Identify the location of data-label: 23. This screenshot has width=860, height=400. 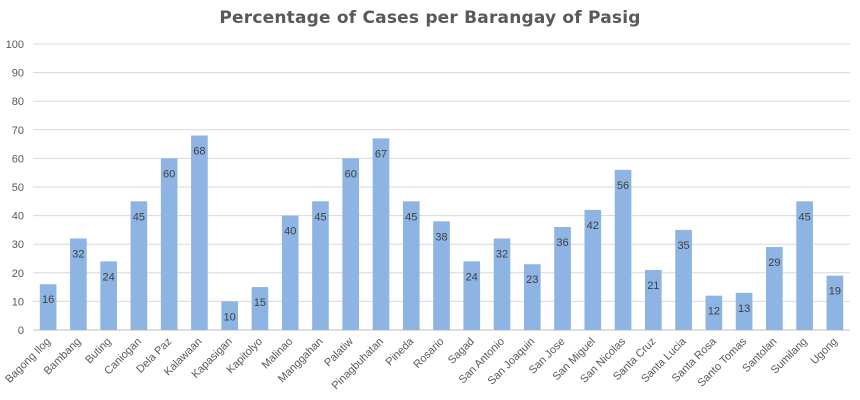
(532, 280).